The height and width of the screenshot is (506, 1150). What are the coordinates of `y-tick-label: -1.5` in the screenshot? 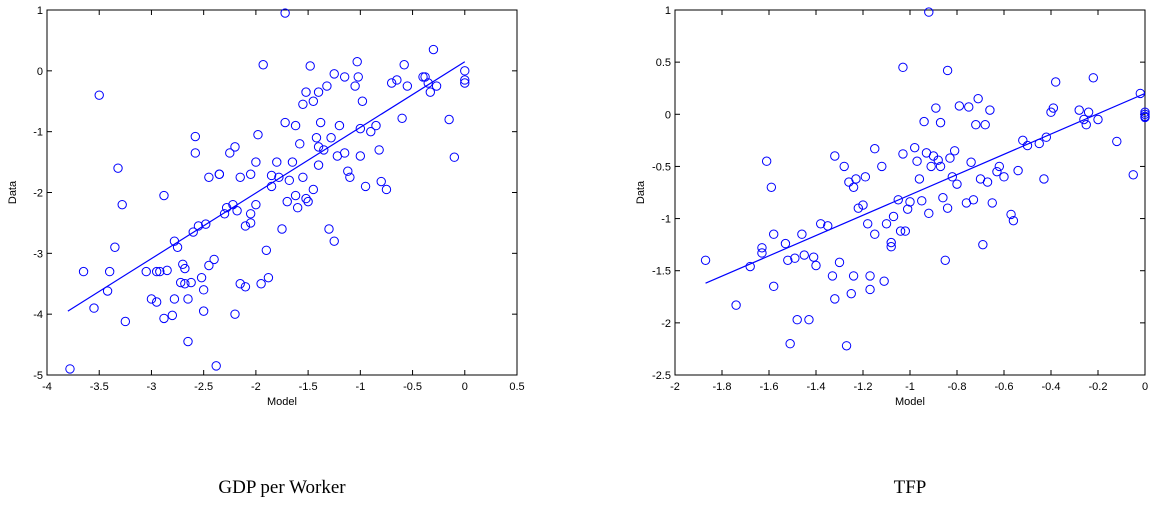 It's located at (661, 272).